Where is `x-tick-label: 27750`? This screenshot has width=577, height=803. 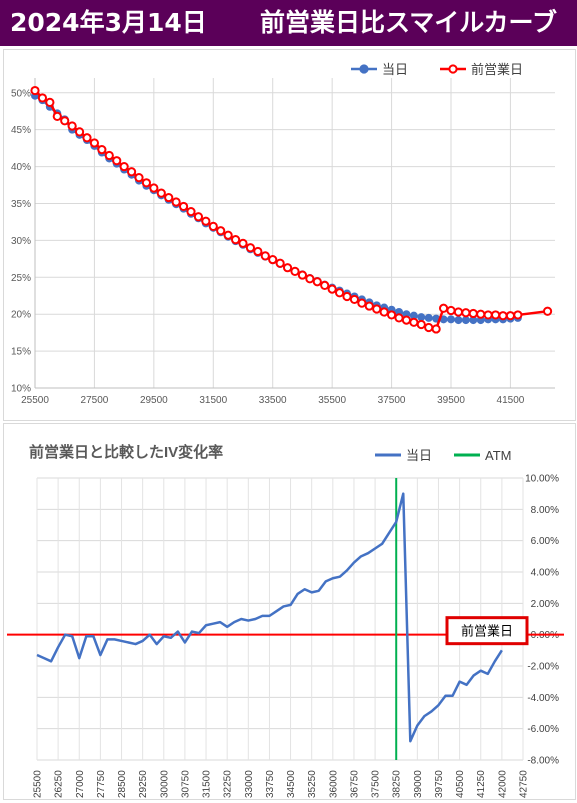 x-tick-label: 27750 is located at coordinates (101, 784).